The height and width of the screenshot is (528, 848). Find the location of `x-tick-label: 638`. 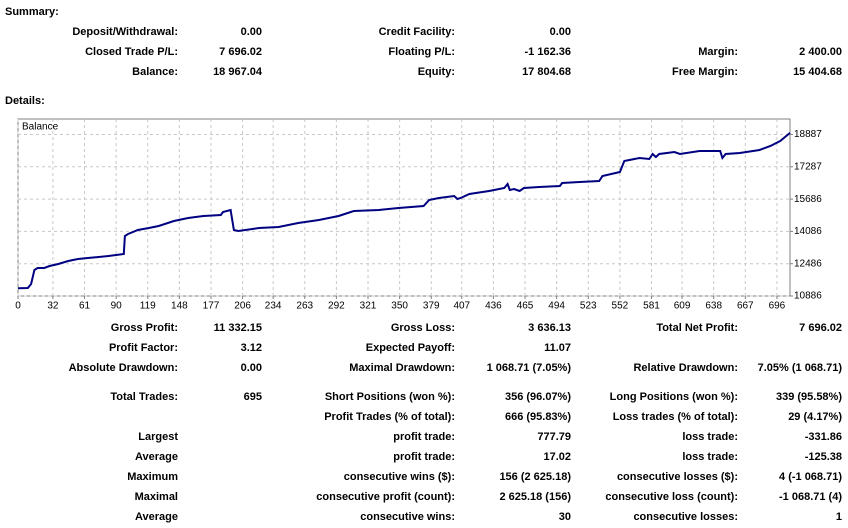

x-tick-label: 638 is located at coordinates (713, 306).